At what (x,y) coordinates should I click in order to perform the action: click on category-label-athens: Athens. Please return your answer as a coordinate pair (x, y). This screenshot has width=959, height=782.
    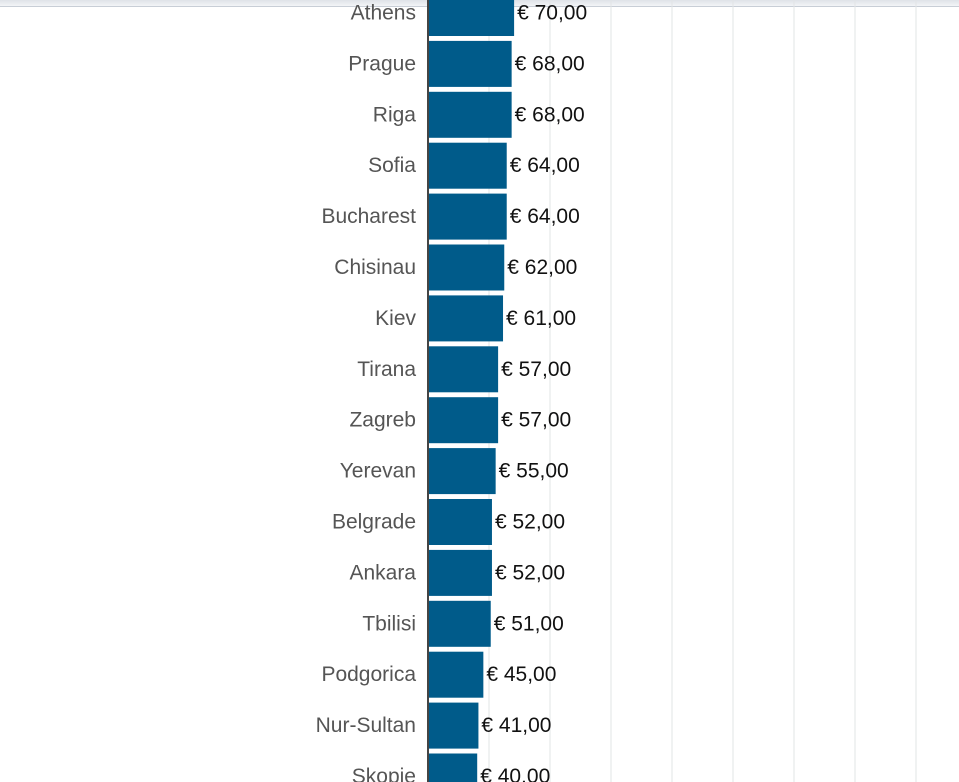
    Looking at the image, I should click on (383, 13).